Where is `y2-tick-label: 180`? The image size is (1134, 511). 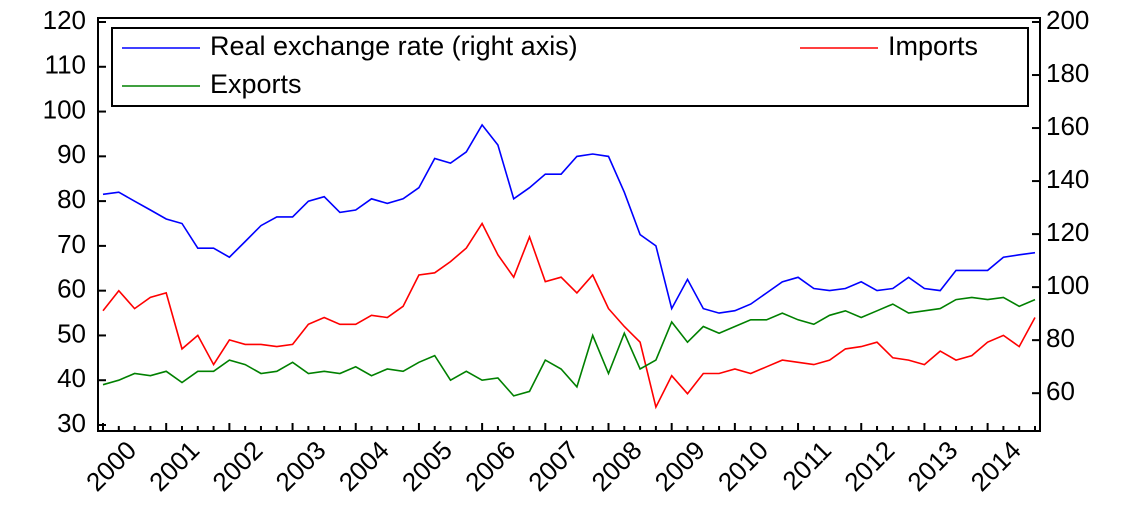
y2-tick-label: 180 is located at coordinates (1067, 73).